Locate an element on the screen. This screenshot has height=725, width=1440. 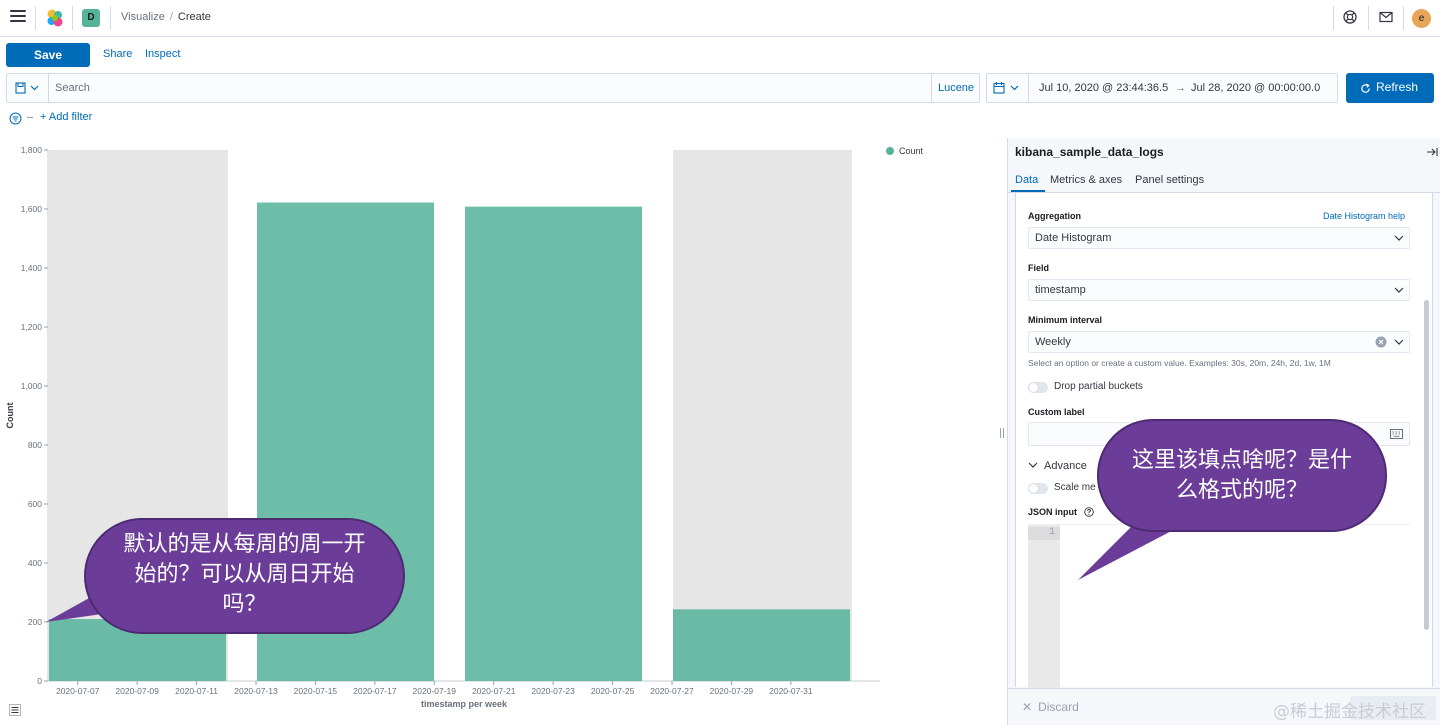
save-disk-chevron-icon is located at coordinates (27, 88).